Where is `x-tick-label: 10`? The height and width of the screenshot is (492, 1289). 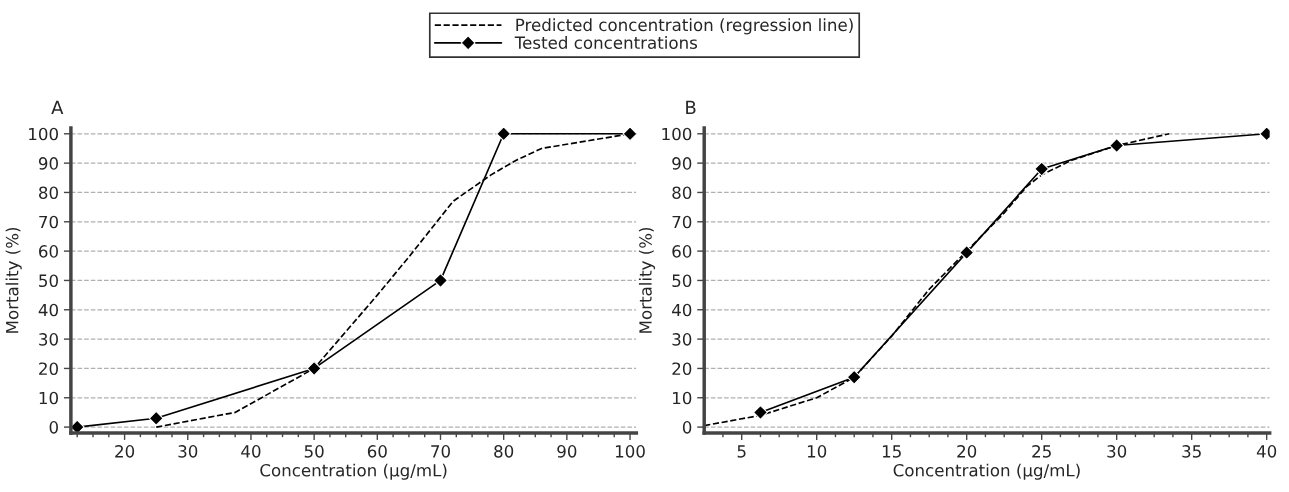 x-tick-label: 10 is located at coordinates (817, 451).